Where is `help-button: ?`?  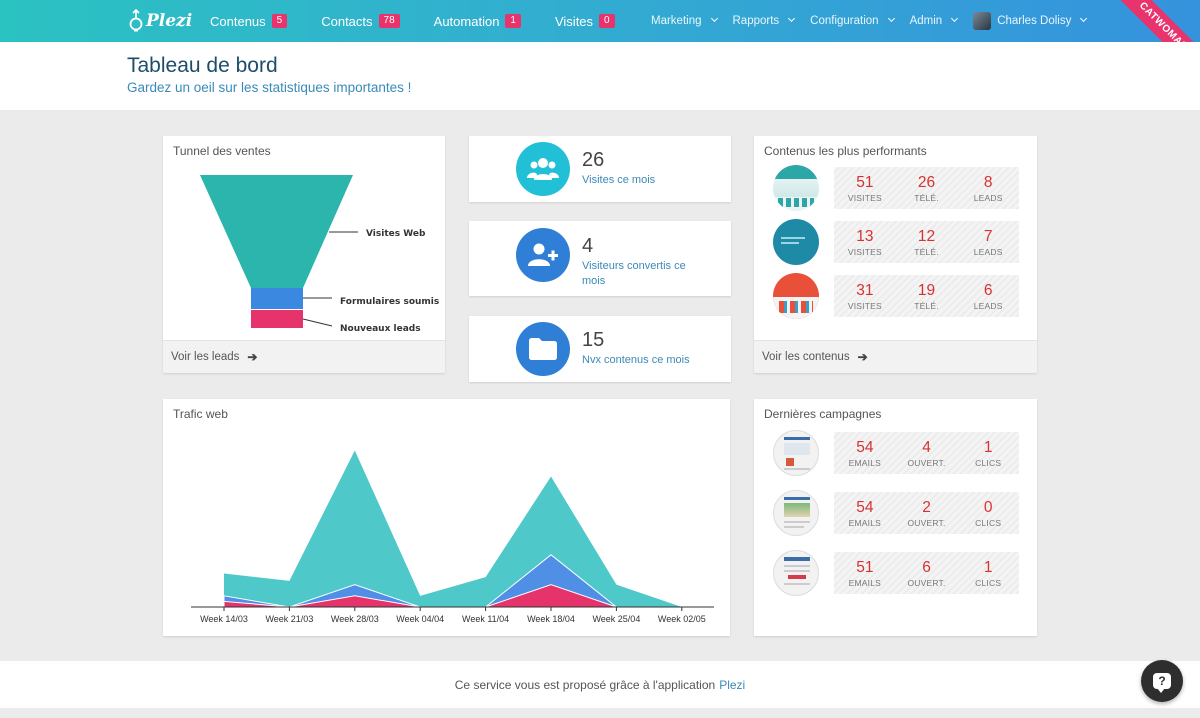
help-button: ? is located at coordinates (1162, 681).